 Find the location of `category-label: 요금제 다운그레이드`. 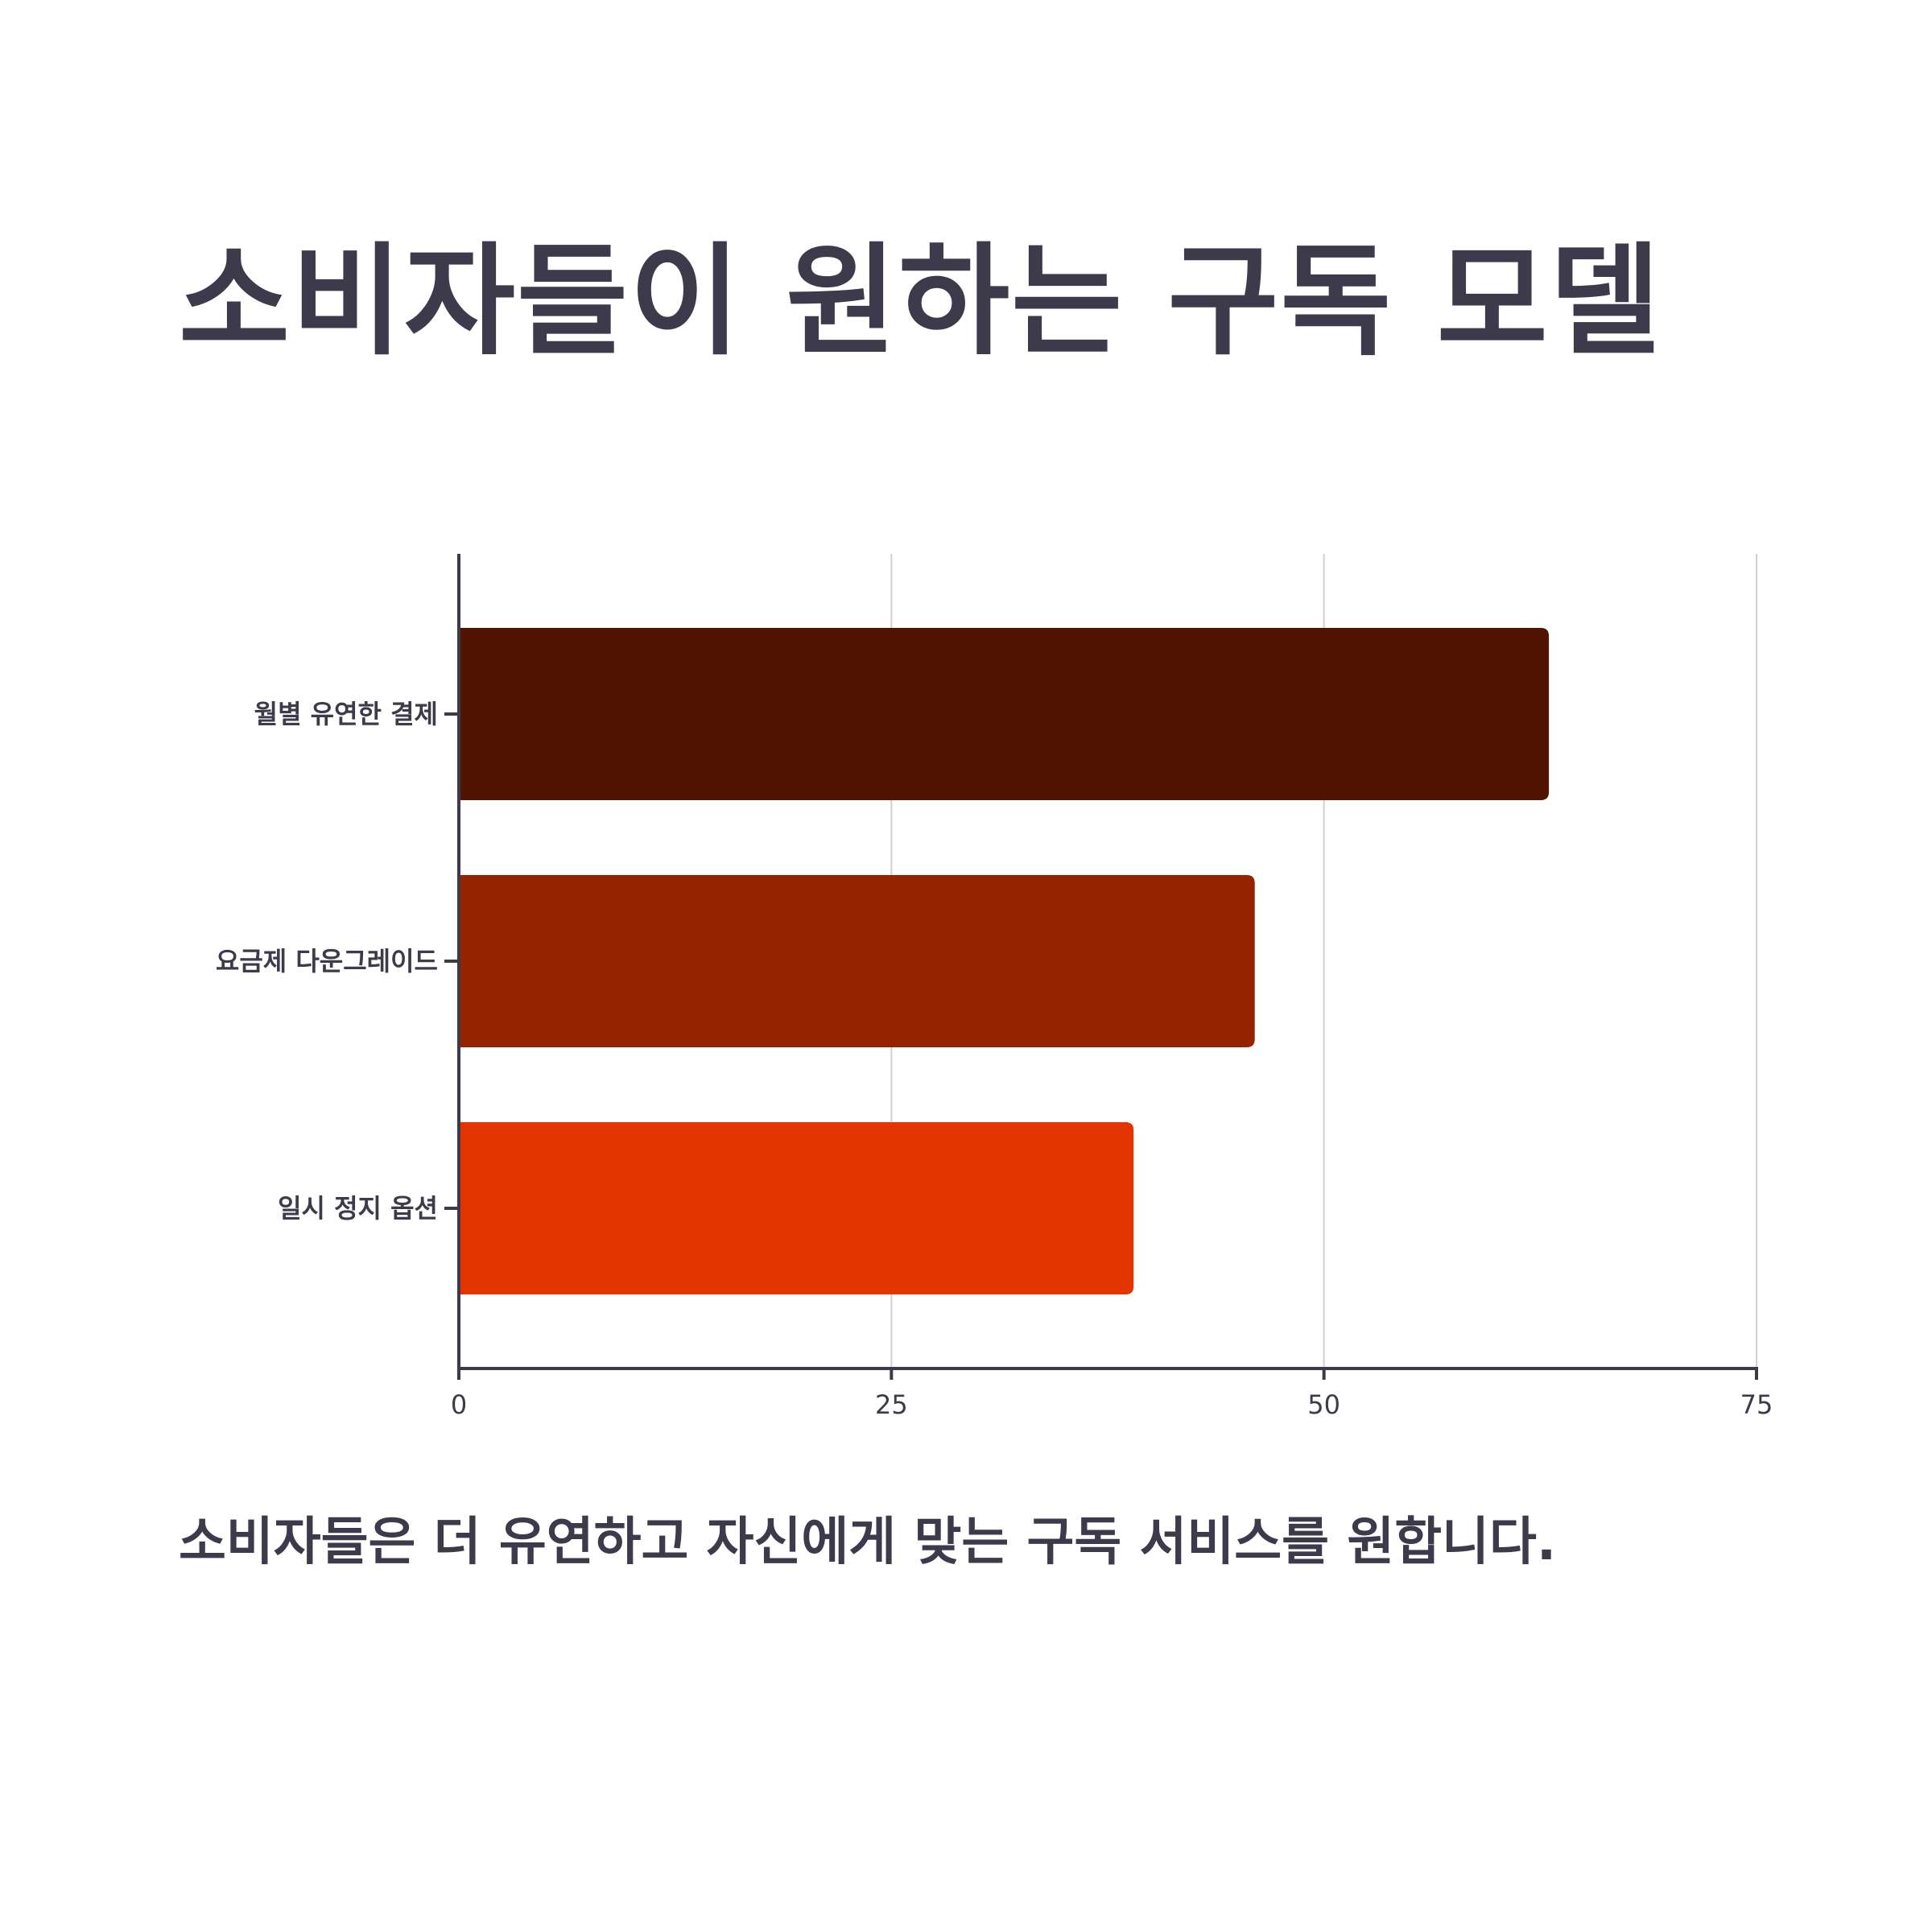

category-label: 요금제 다운그레이드 is located at coordinates (327, 961).